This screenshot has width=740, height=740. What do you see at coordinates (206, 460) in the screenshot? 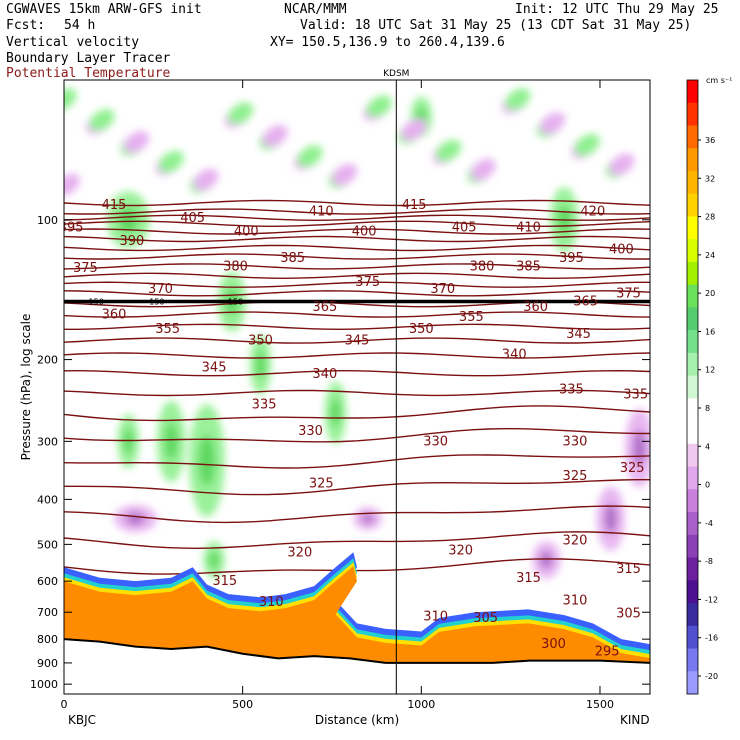
I see `vv-core-up` at bounding box center [206, 460].